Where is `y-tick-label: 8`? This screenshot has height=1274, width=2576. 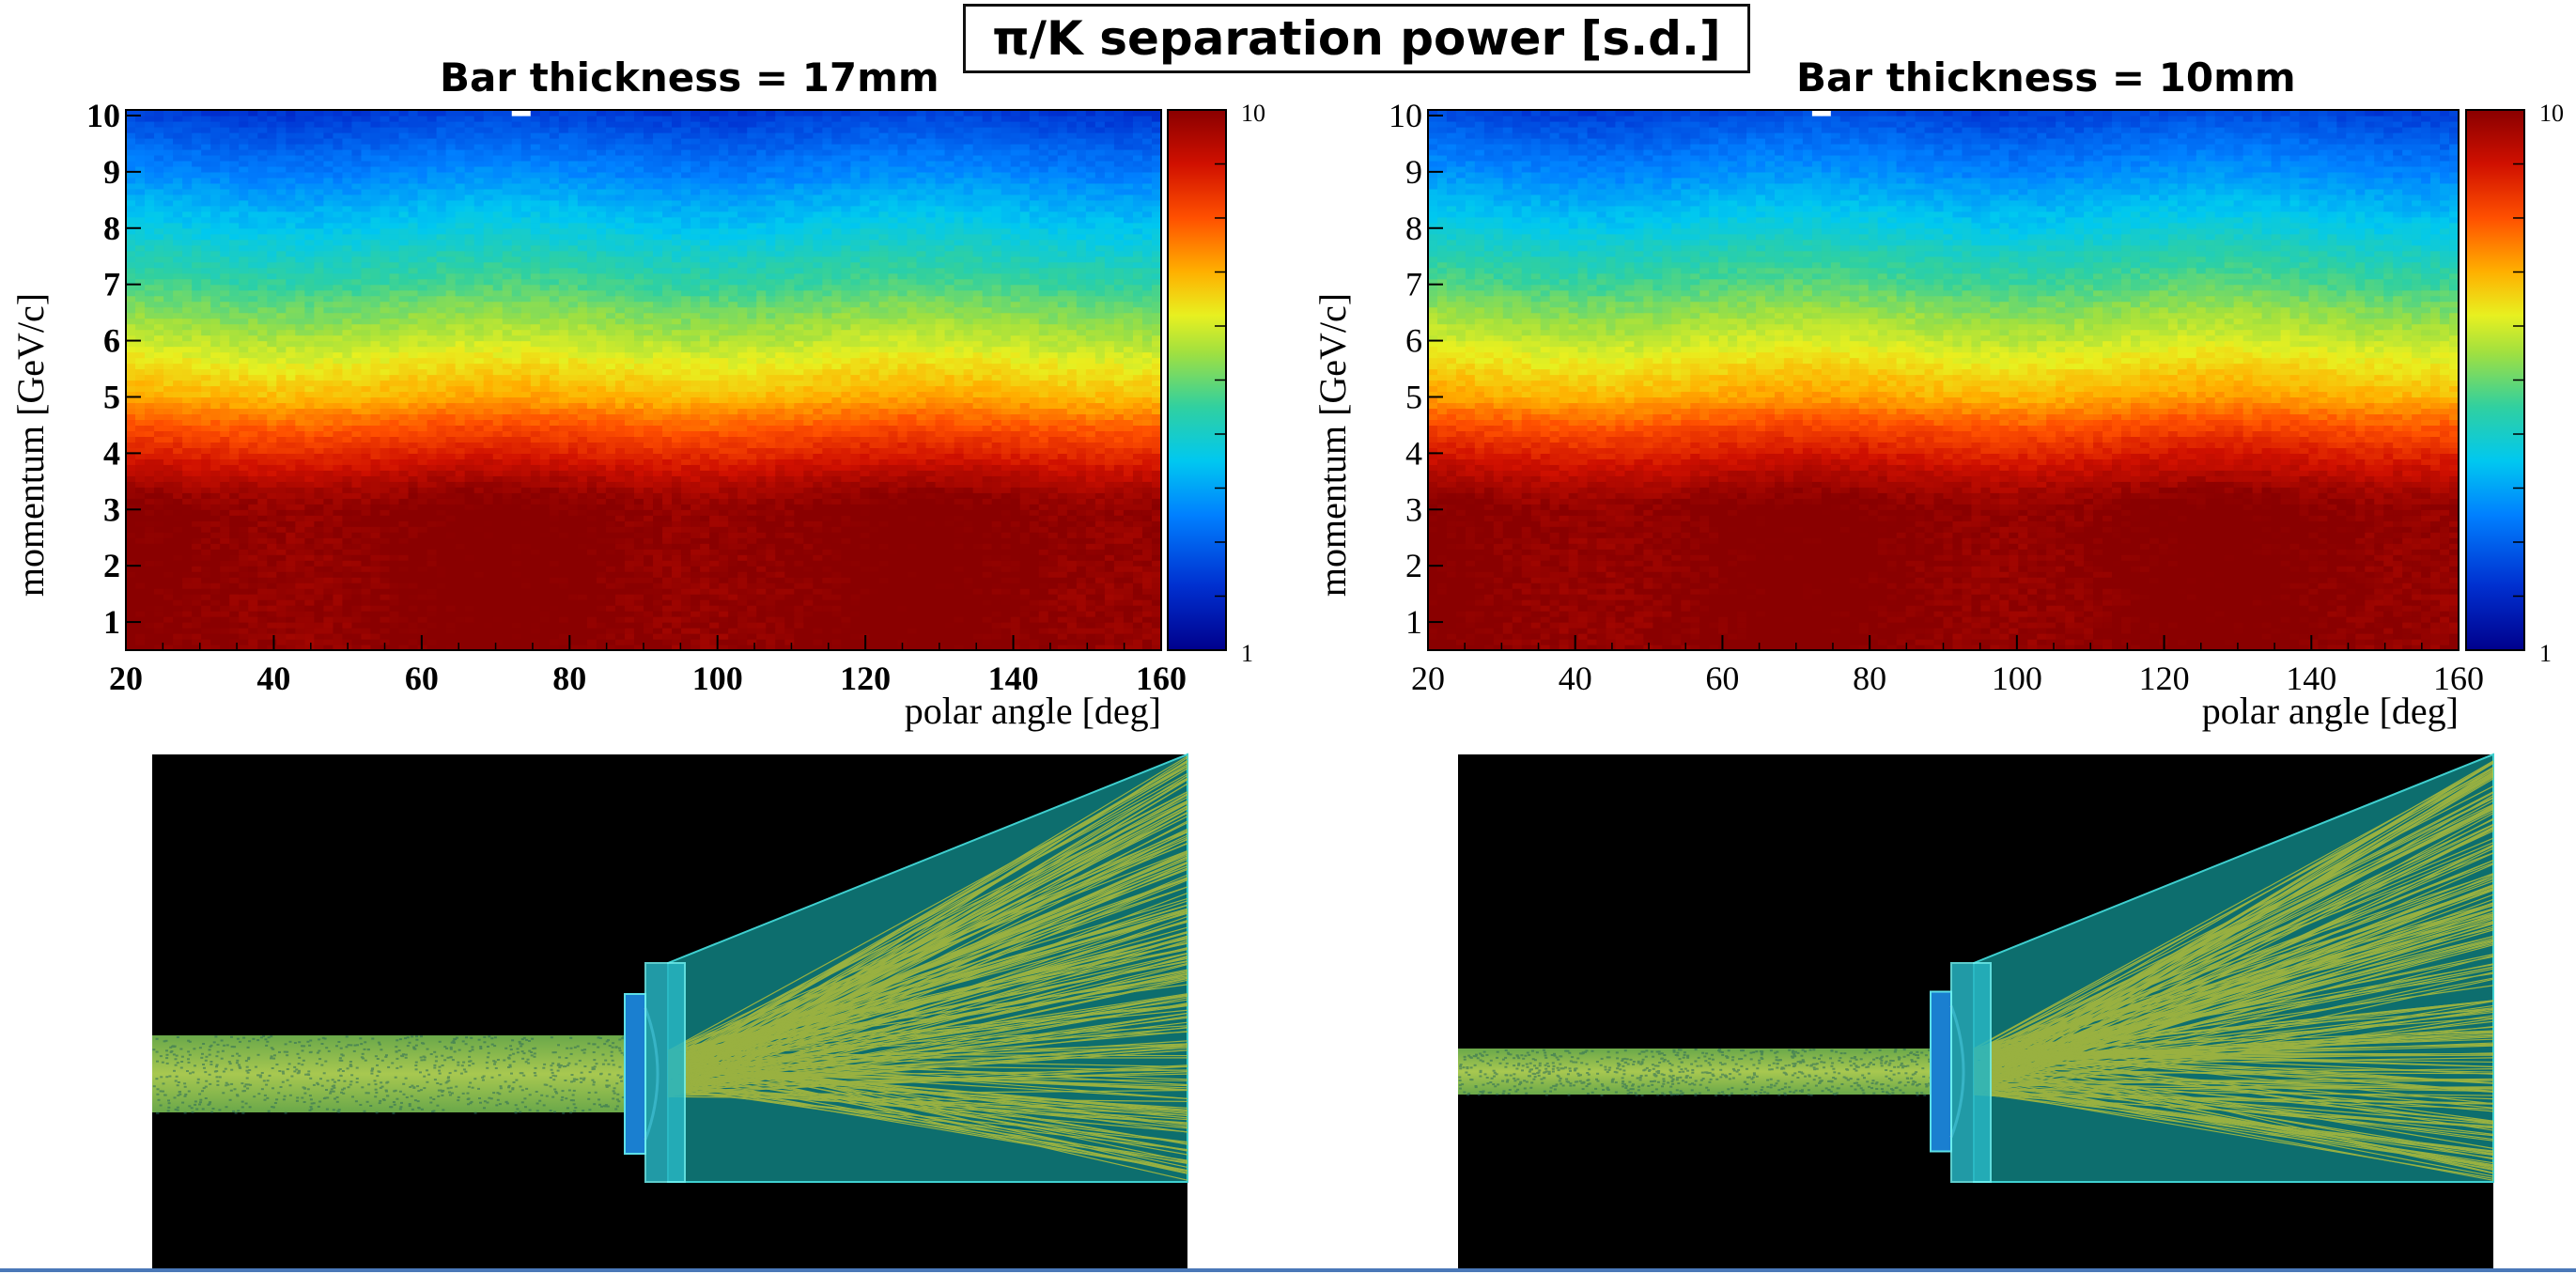 y-tick-label: 8 is located at coordinates (1413, 229).